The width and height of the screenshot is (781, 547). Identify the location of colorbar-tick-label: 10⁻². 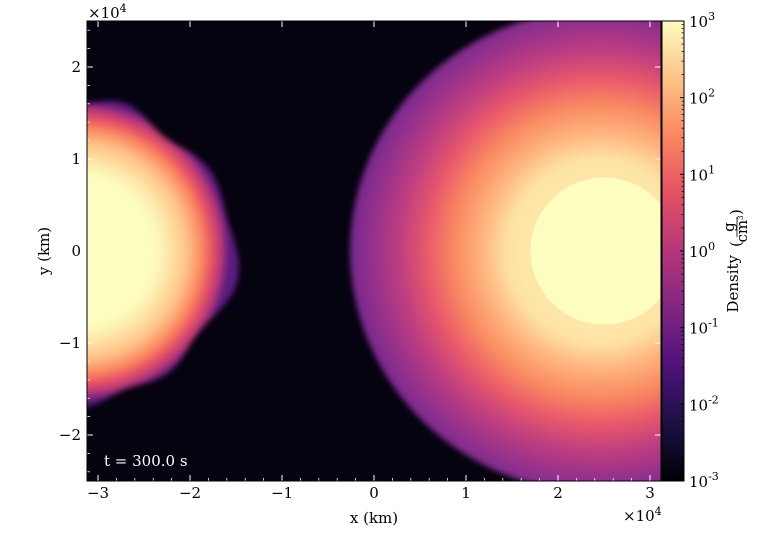
(704, 403).